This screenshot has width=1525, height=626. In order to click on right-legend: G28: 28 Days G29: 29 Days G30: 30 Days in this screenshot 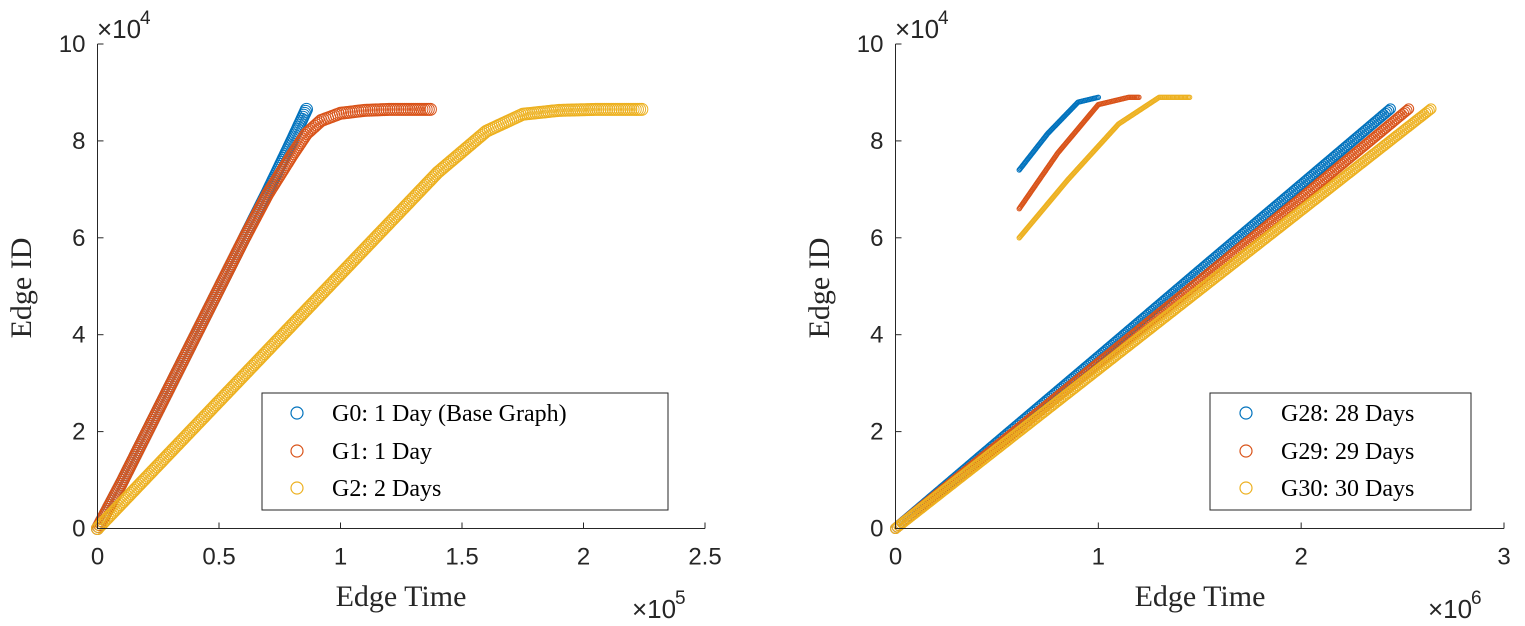, I will do `click(1340, 451)`.